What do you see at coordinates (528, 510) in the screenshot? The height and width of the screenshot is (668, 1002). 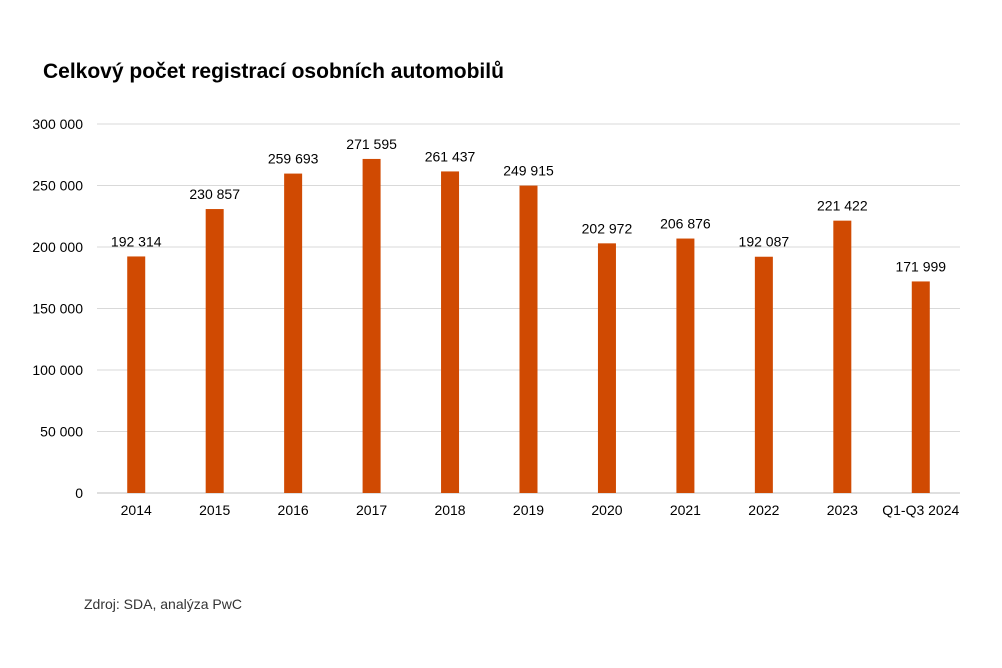 I see `x-tick-label: 2019` at bounding box center [528, 510].